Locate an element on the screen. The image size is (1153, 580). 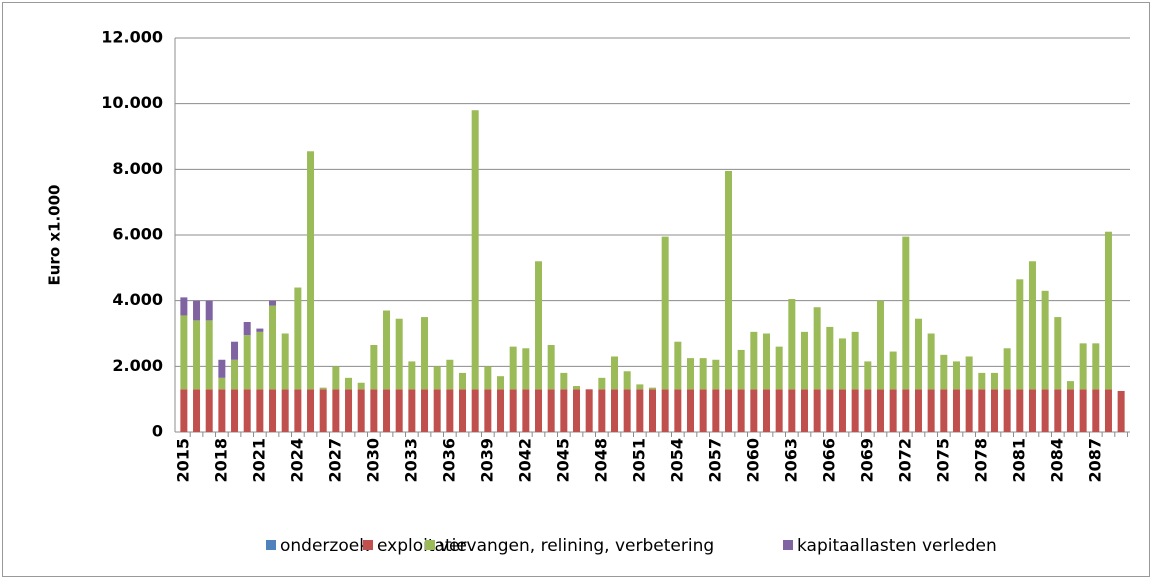
x-tick-label: 2063 is located at coordinates (790, 460).